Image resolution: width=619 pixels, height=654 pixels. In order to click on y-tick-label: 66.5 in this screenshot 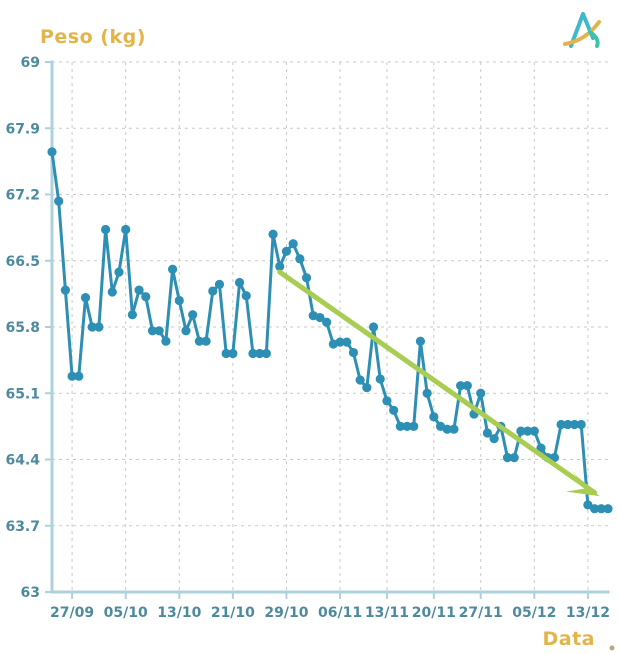, I will do `click(22, 262)`.